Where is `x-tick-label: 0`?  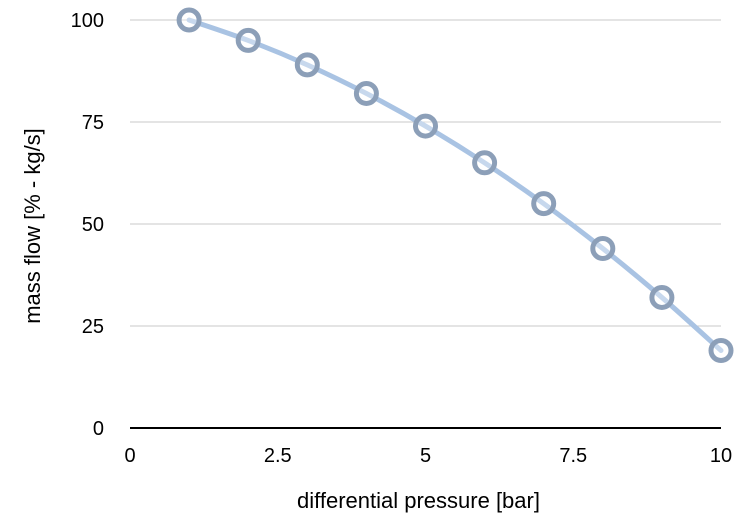
x-tick-label: 0 is located at coordinates (129, 456).